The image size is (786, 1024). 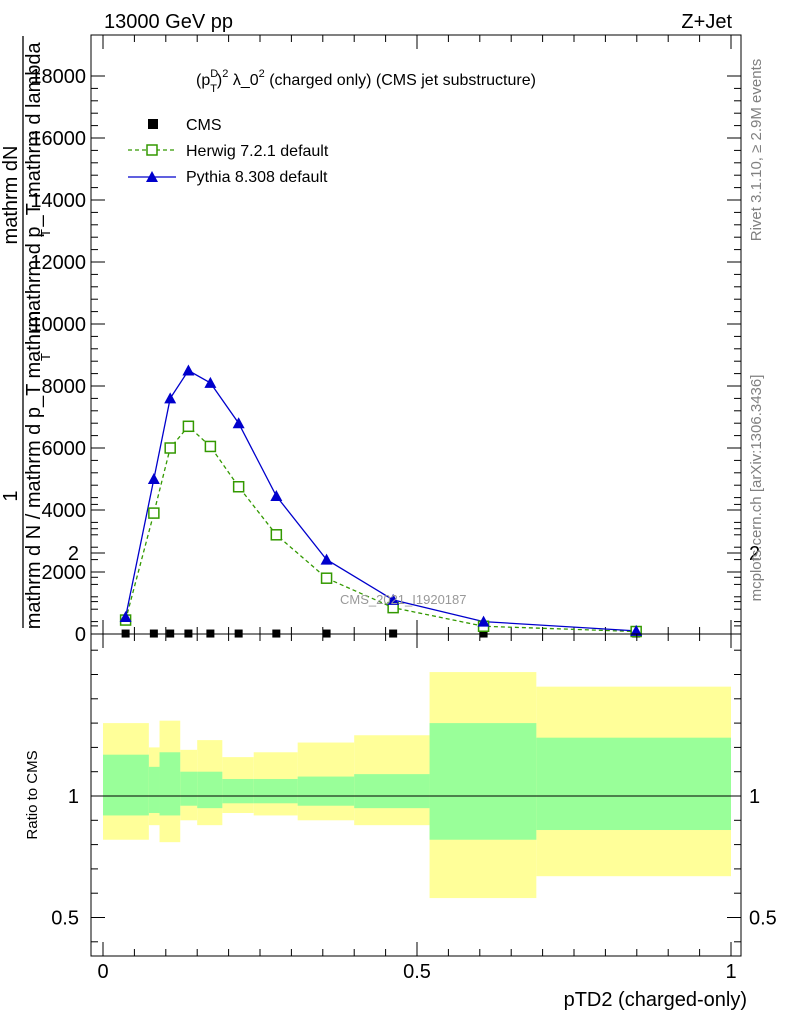 What do you see at coordinates (45, 357) in the screenshot?
I see `yaxis-sub-t2: T` at bounding box center [45, 357].